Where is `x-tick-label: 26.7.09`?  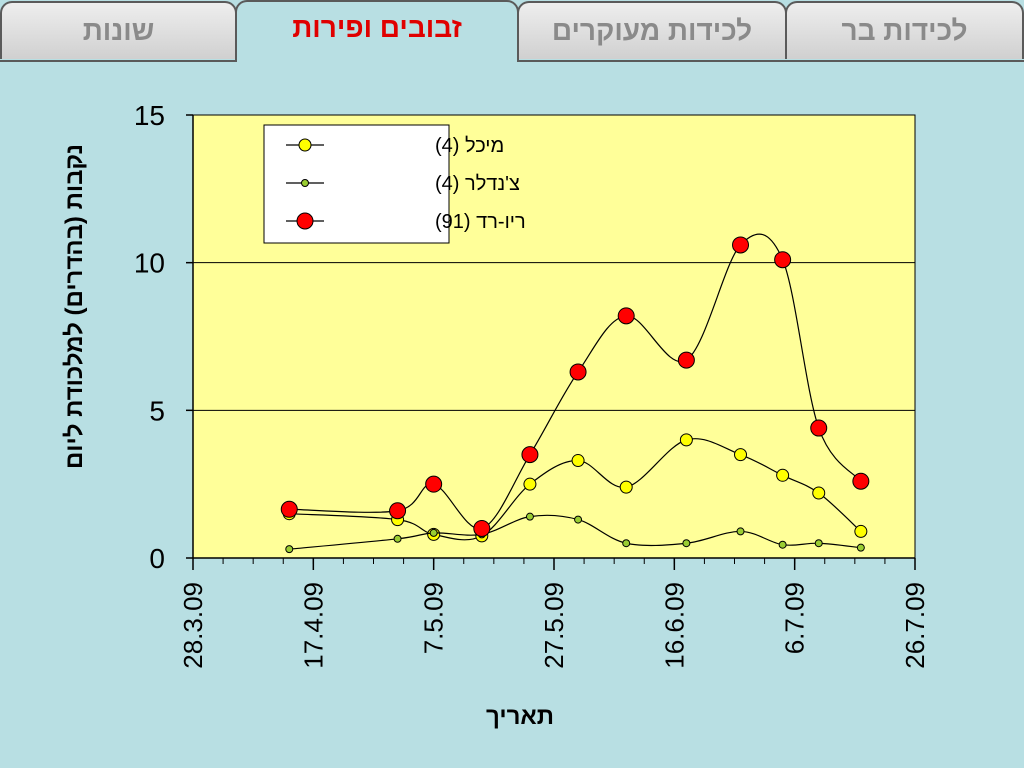
x-tick-label: 26.7.09 is located at coordinates (915, 625).